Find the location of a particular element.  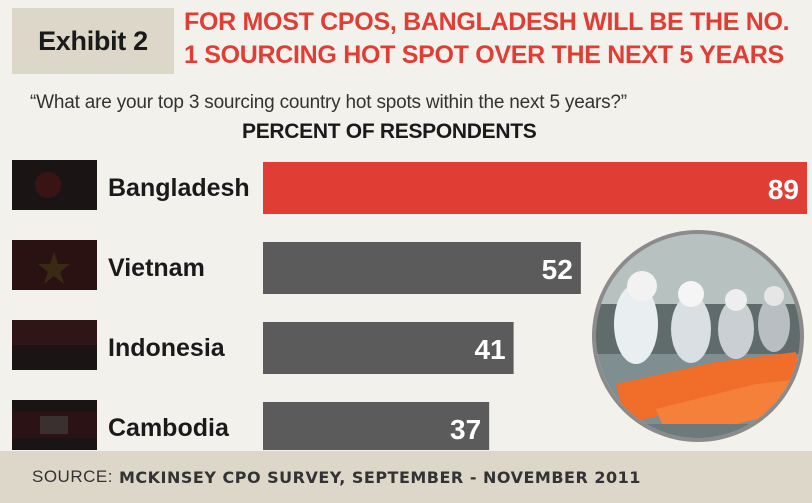

bar-row: Bangladesh 89 is located at coordinates (409, 187).